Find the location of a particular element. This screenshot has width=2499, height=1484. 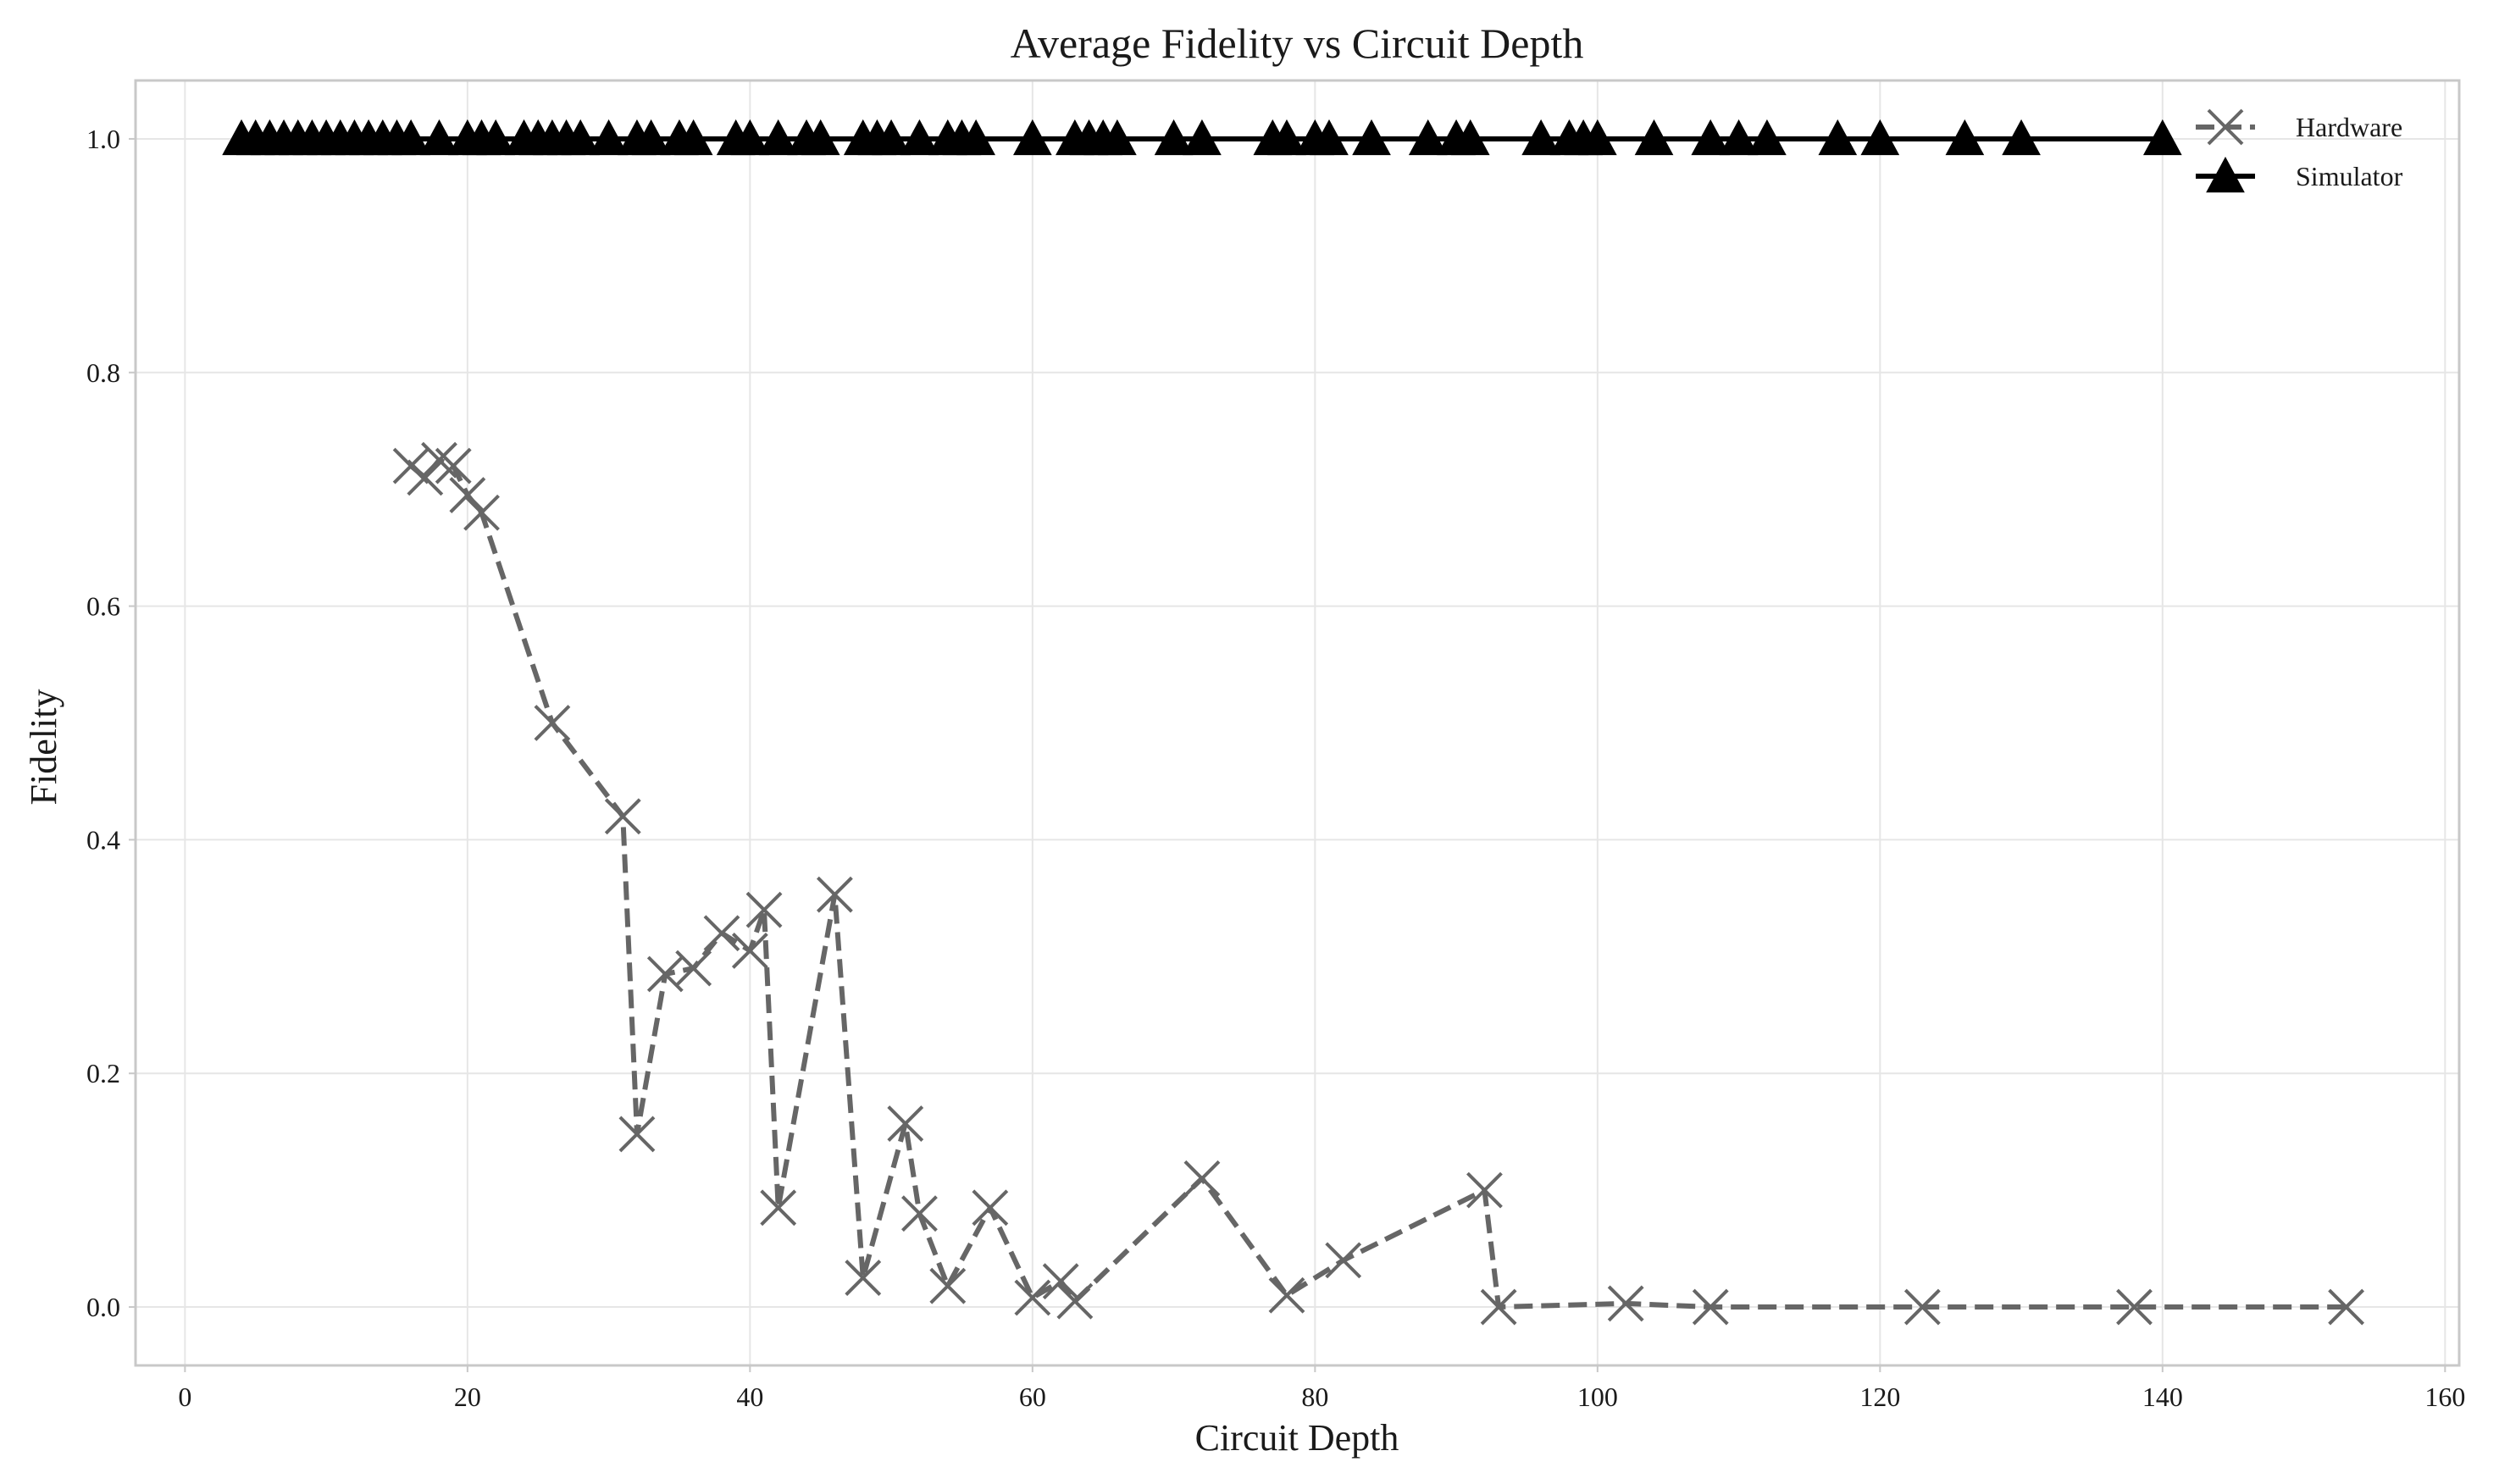

x-axis: 0 20 40 60 80 100 120 140 160 is located at coordinates (1321, 1388).